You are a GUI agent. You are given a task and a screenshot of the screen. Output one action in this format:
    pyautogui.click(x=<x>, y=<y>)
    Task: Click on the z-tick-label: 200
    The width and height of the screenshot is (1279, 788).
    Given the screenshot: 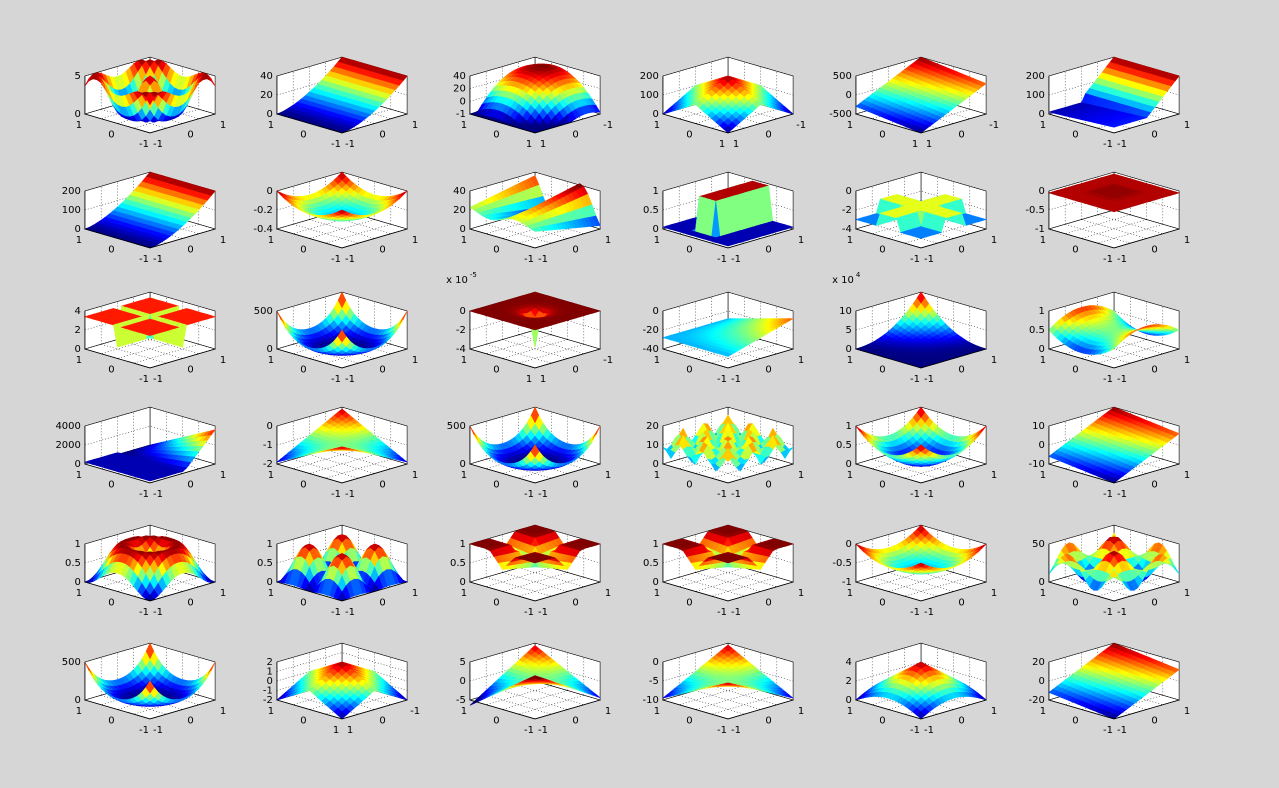 What is the action you would take?
    pyautogui.click(x=649, y=76)
    